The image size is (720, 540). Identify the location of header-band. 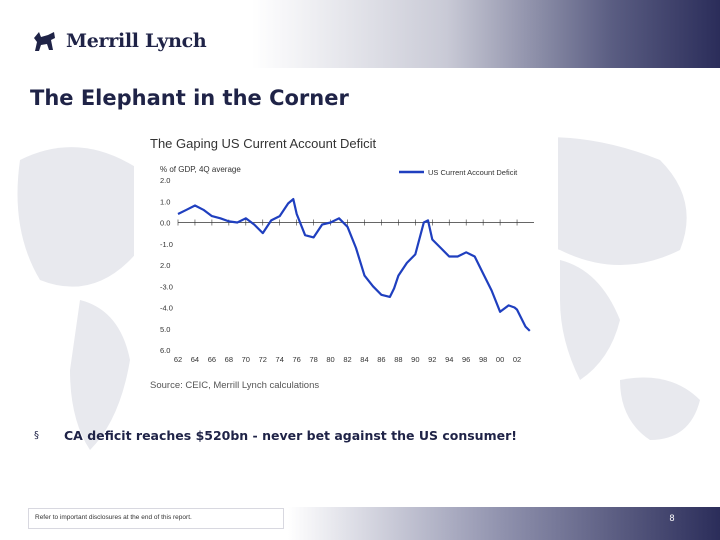
(360, 34).